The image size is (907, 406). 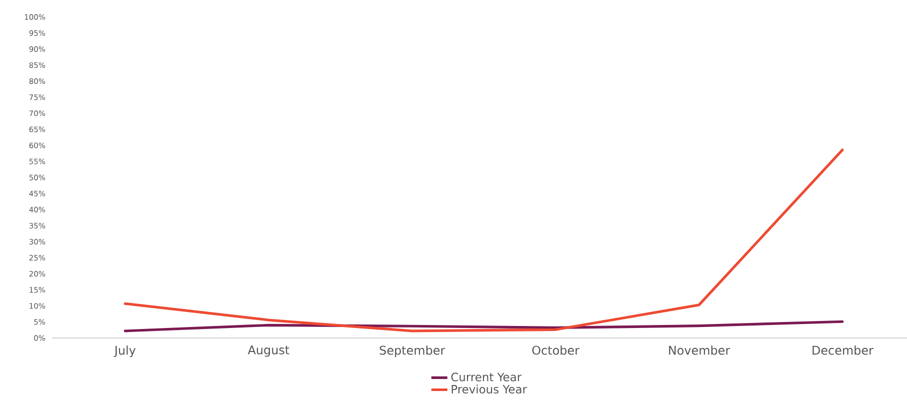 What do you see at coordinates (413, 352) in the screenshot?
I see `x-tick-label: September` at bounding box center [413, 352].